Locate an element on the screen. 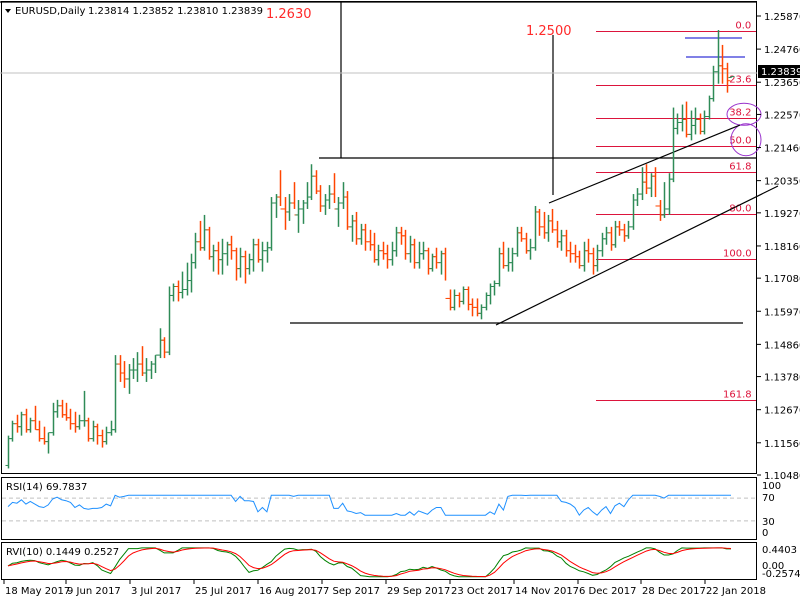  current-price-tag is located at coordinates (779, 71).